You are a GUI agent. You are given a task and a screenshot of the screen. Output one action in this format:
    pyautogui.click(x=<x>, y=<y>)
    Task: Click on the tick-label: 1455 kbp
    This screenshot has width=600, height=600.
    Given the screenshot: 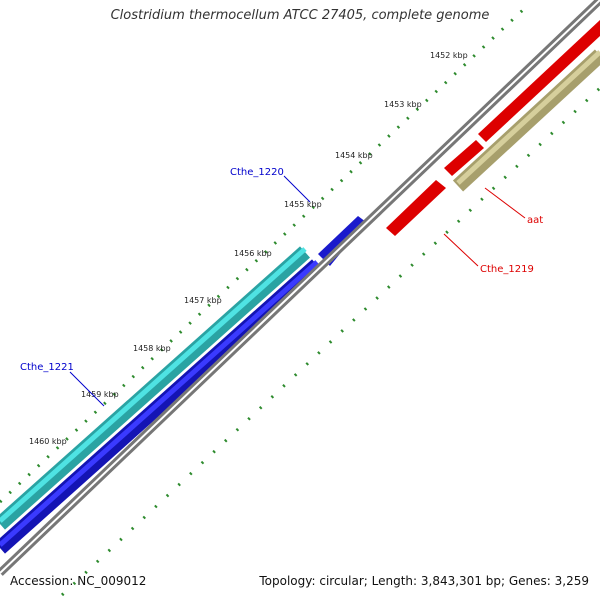 What is the action you would take?
    pyautogui.click(x=303, y=204)
    